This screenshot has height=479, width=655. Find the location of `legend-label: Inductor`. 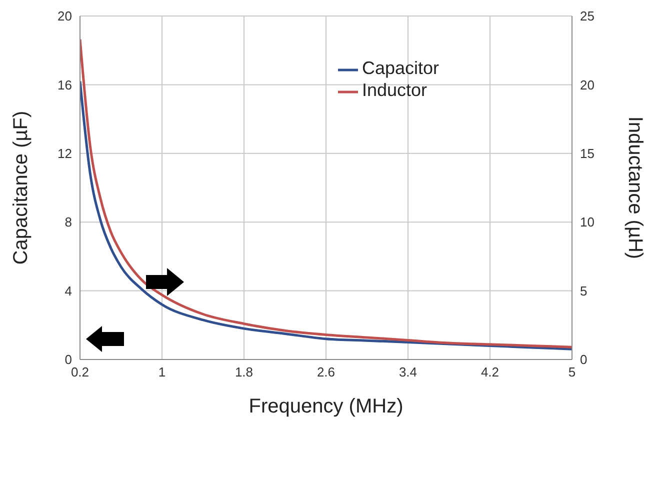

legend-label: Inductor is located at coordinates (395, 90).